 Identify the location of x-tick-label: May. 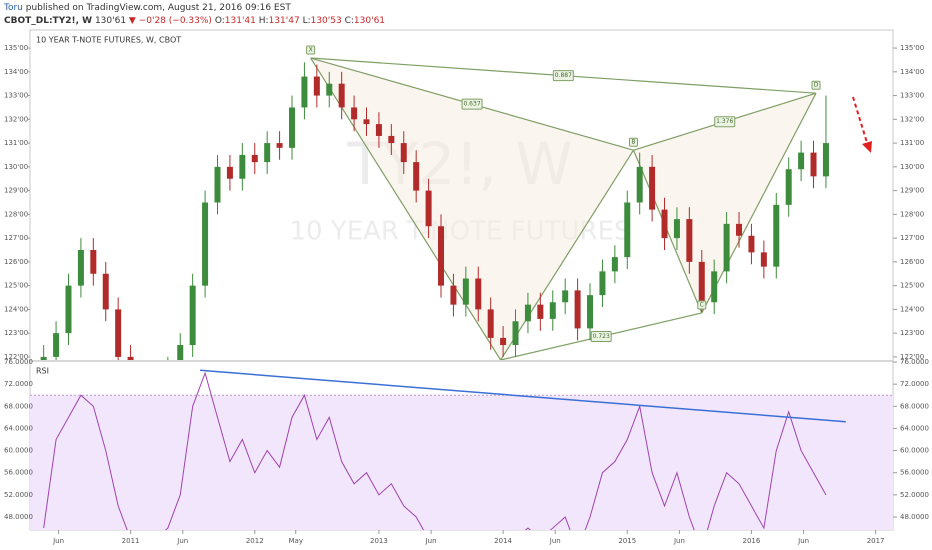
(295, 541).